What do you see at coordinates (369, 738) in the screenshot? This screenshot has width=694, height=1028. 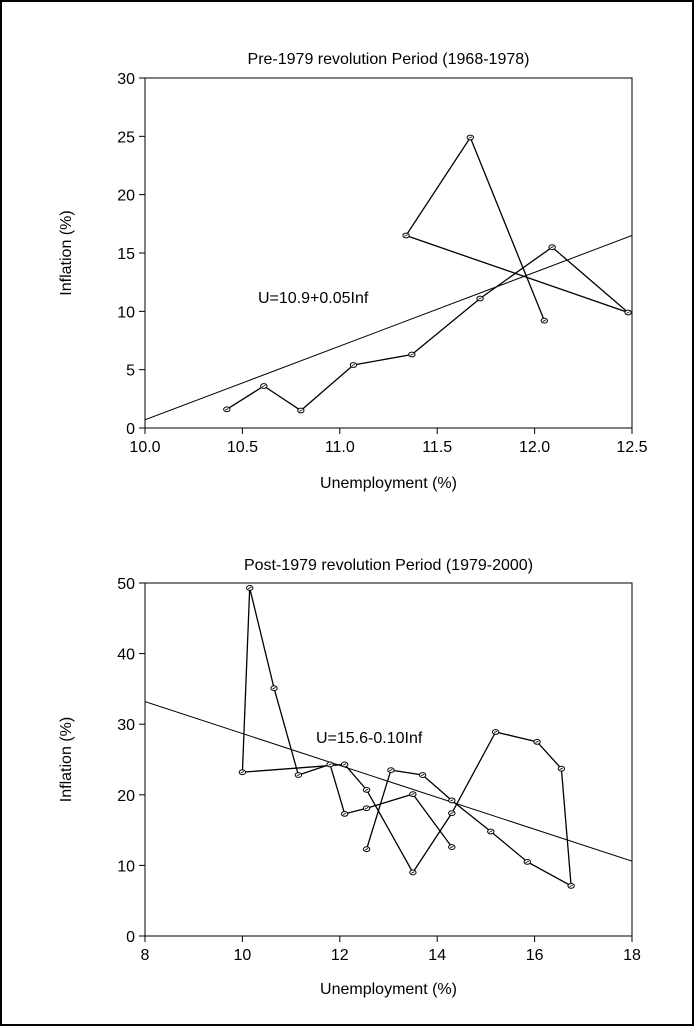 I see `equation-annotation: U=15.6-0.10Inf` at bounding box center [369, 738].